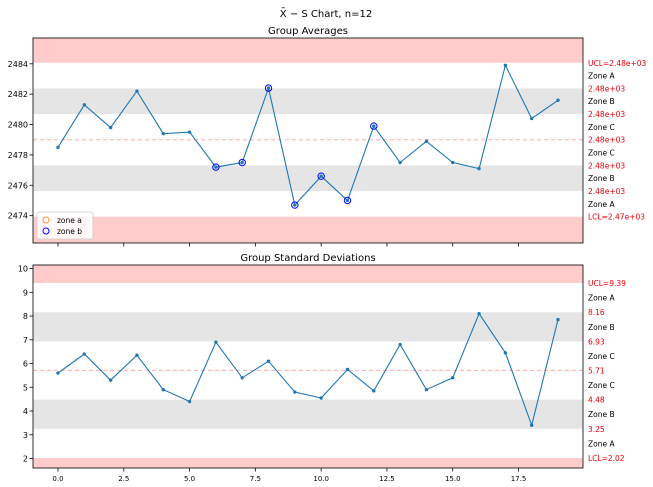 This screenshot has width=653, height=487. What do you see at coordinates (307, 258) in the screenshot?
I see `panel-title: Group Standard Deviations` at bounding box center [307, 258].